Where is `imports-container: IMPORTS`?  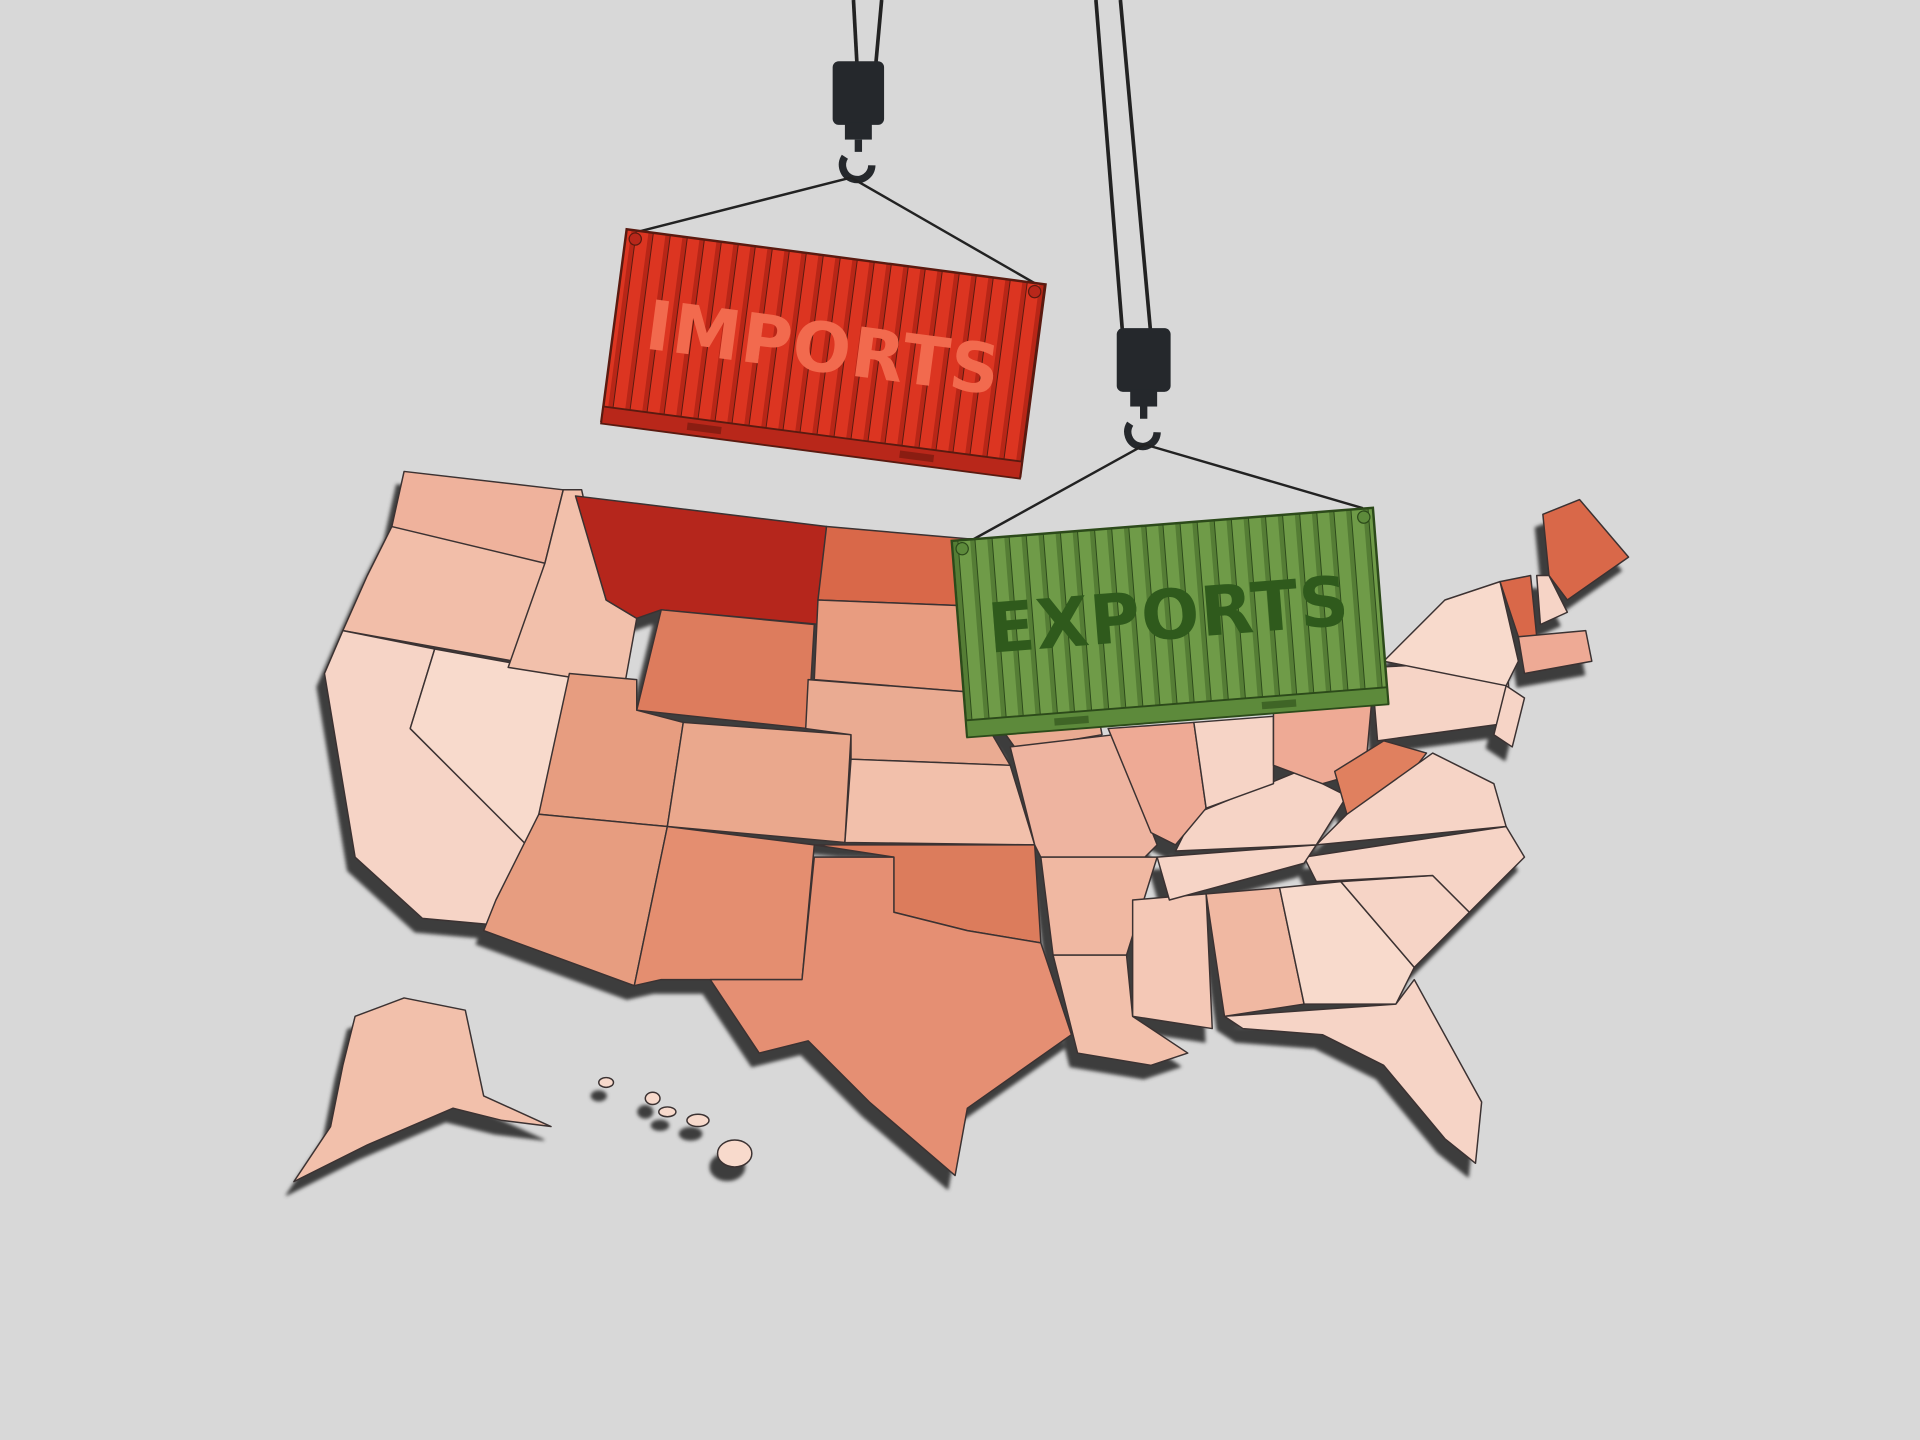 imports-container: IMPORTS is located at coordinates (823, 353).